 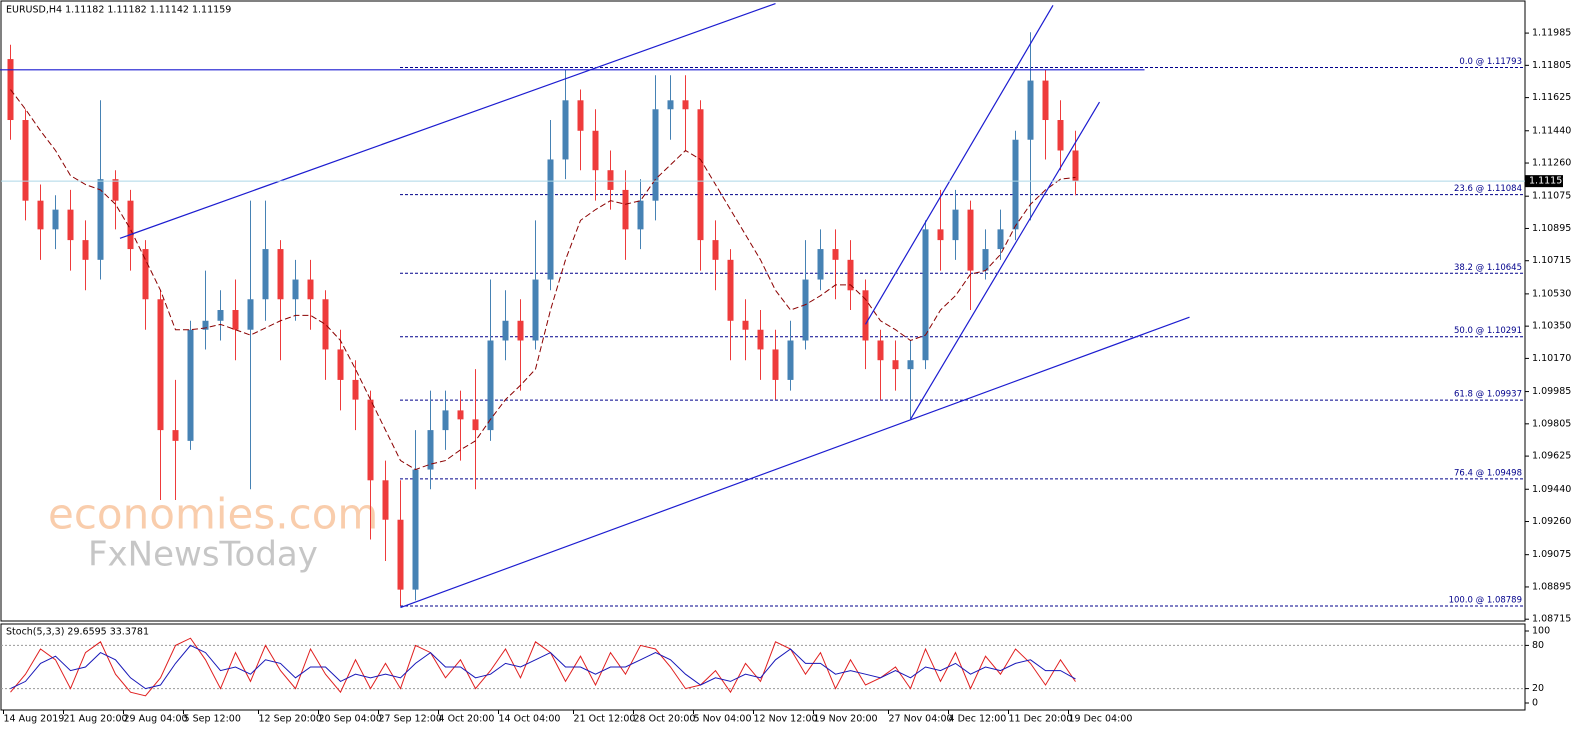 I want to click on x-tick-label: 27 Sep 12:00, so click(x=410, y=719).